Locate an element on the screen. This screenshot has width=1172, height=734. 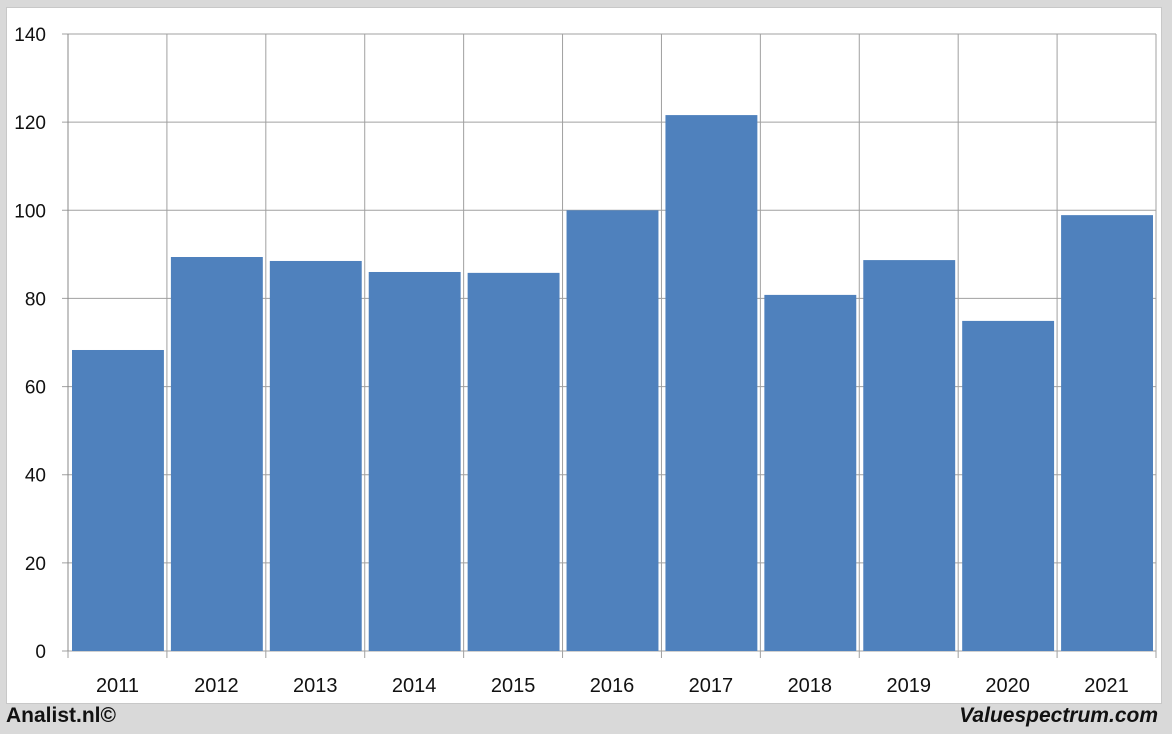
x-tick-label: 2012 is located at coordinates (216, 686).